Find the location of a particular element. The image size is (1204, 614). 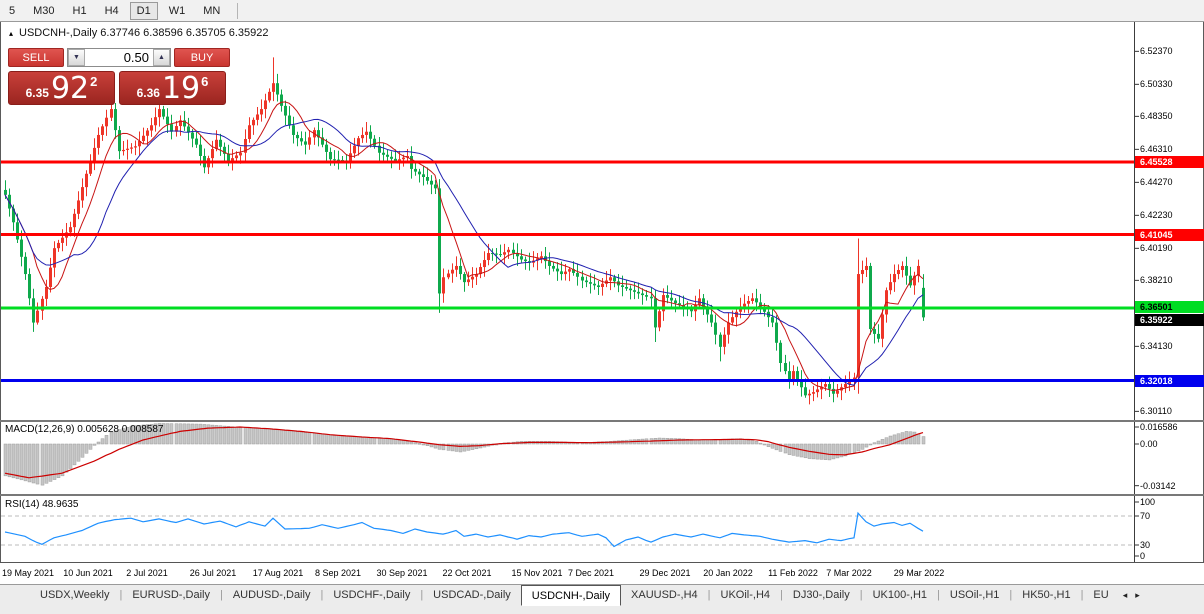

macd-axis-label: -0.03142 is located at coordinates (1158, 485).